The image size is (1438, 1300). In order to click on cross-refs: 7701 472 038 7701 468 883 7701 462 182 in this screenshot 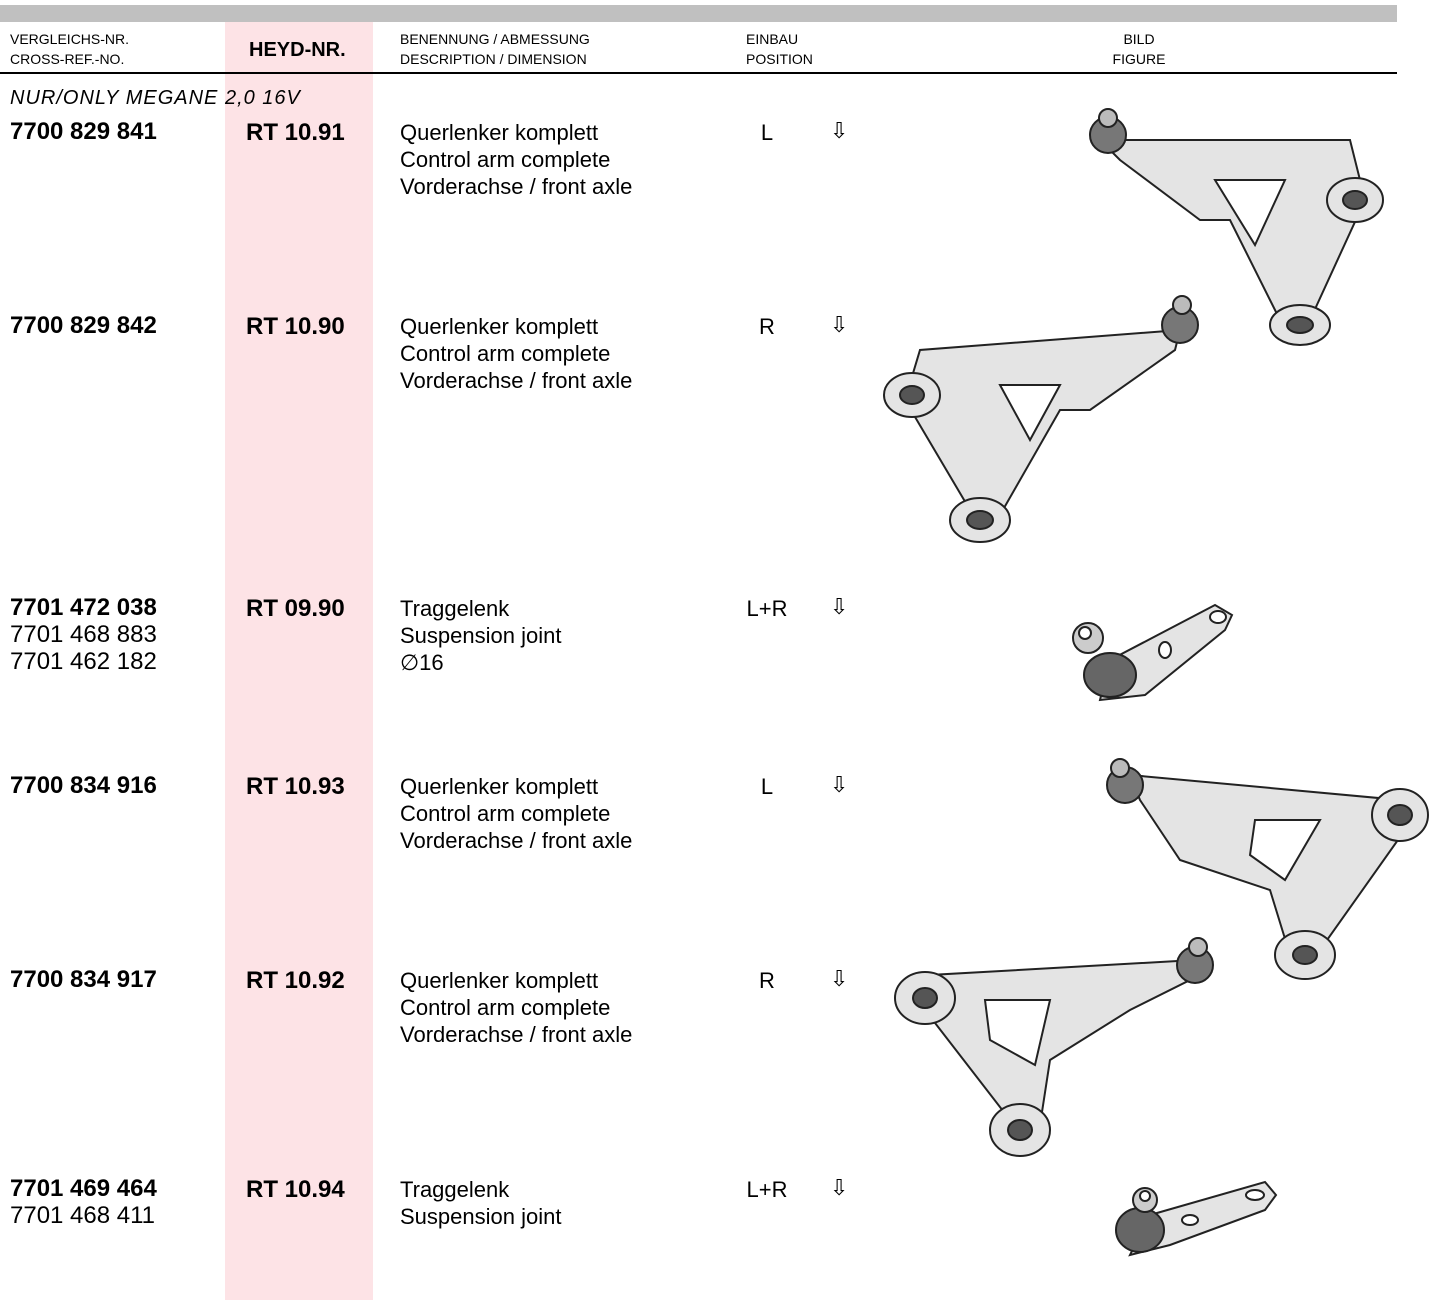, I will do `click(83, 634)`.